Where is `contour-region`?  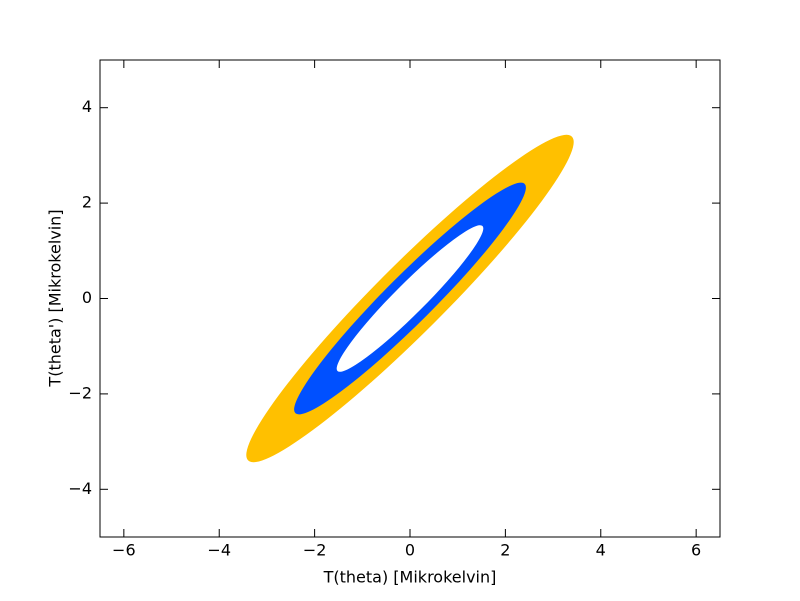 contour-region is located at coordinates (410, 298).